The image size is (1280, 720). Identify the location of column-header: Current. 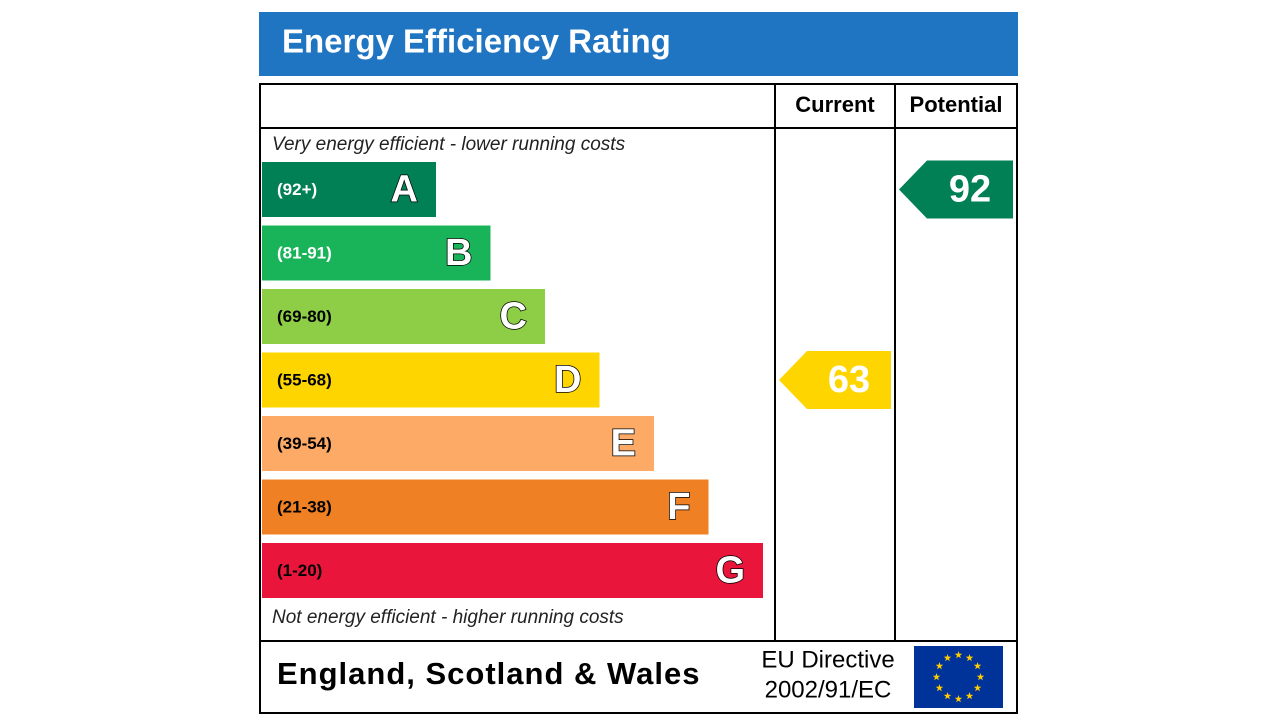
(835, 104).